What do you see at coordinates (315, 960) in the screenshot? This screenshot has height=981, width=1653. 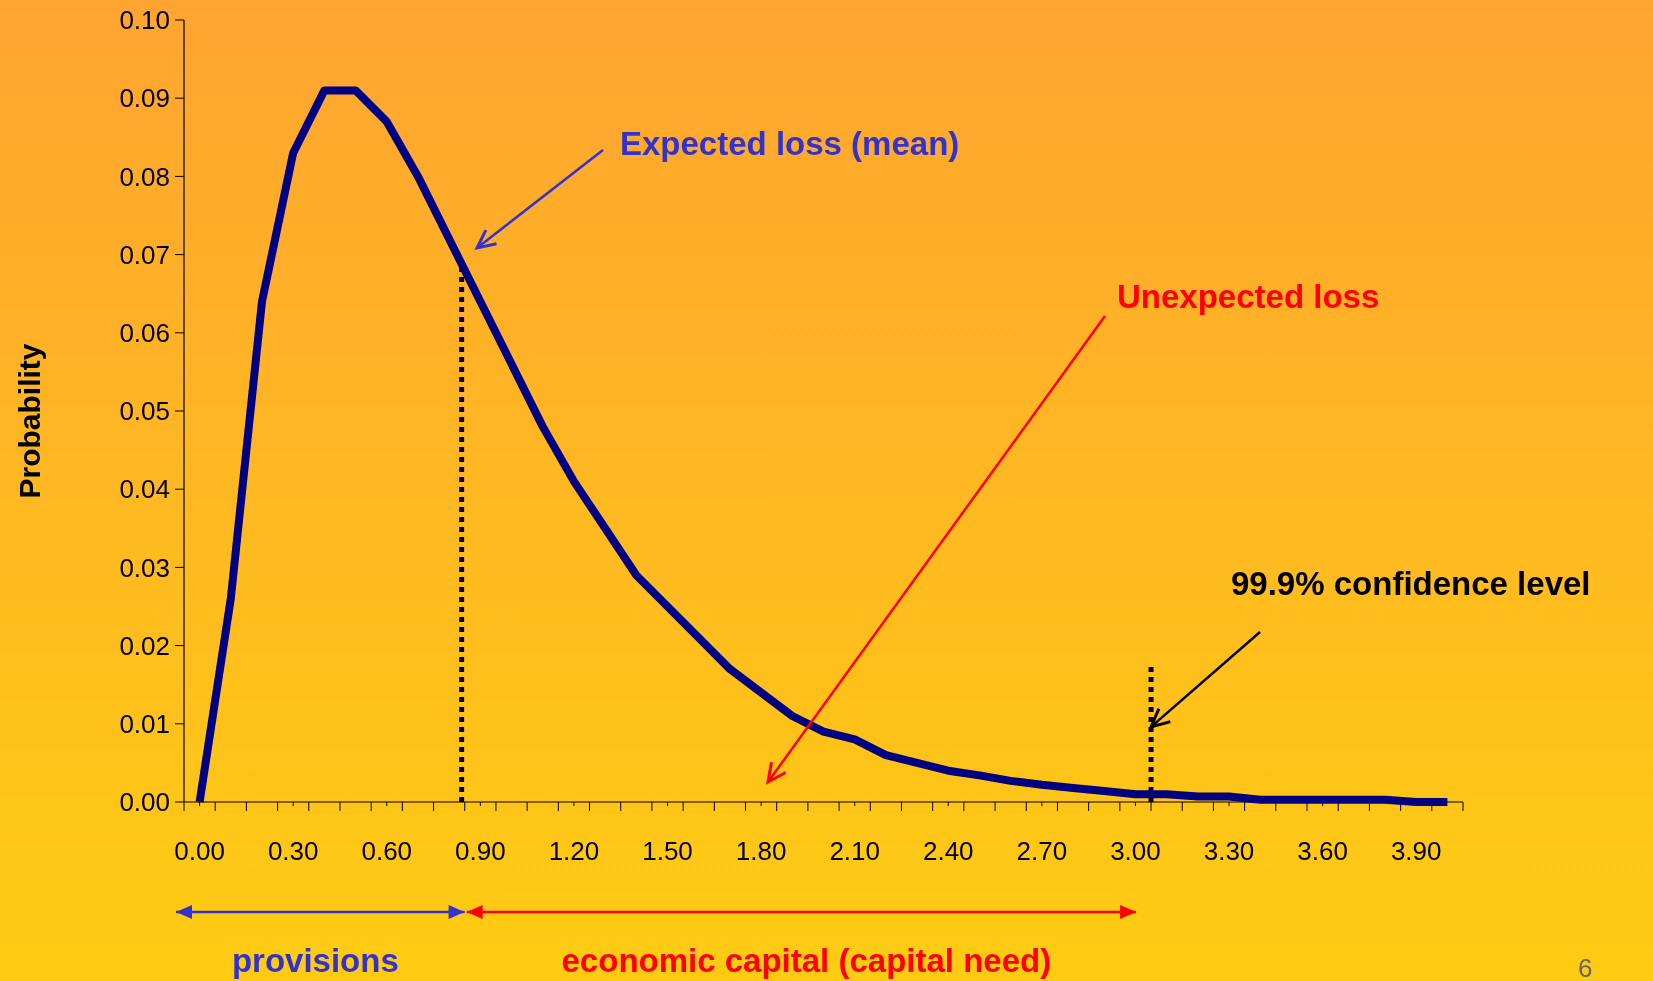 I see `text: provisions` at bounding box center [315, 960].